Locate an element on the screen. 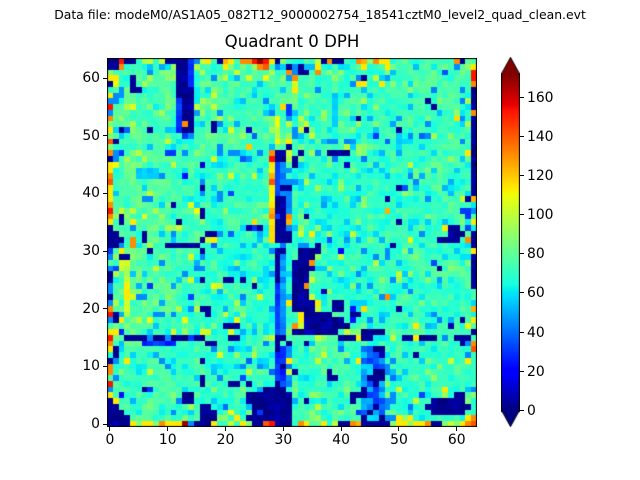  colorbar-tick-label: 100 is located at coordinates (540, 215).